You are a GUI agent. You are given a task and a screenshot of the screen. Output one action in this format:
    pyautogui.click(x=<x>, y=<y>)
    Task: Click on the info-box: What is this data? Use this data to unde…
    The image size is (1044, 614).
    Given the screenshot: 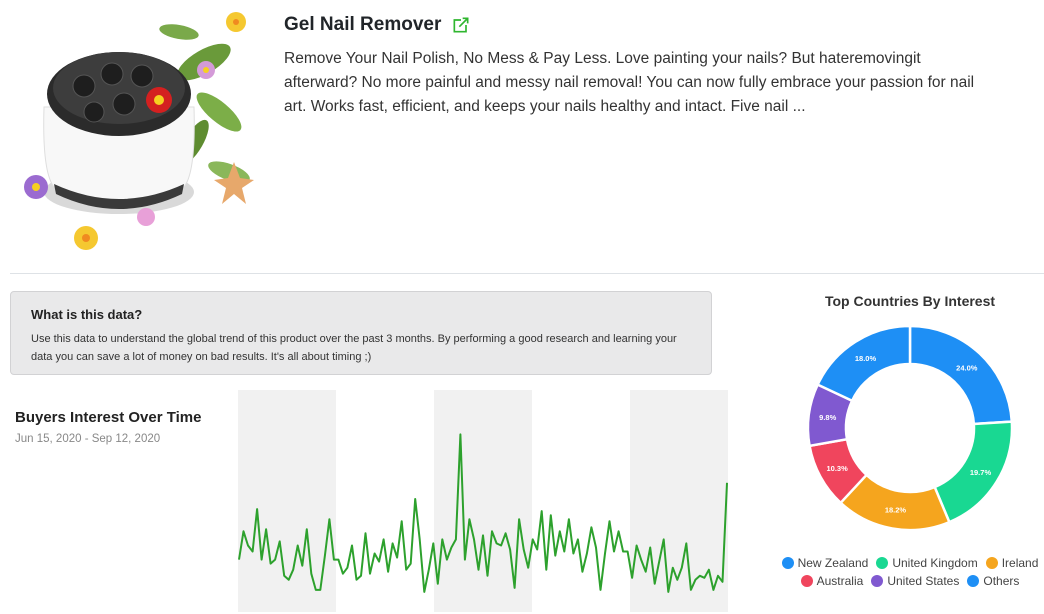 What is the action you would take?
    pyautogui.click(x=361, y=333)
    